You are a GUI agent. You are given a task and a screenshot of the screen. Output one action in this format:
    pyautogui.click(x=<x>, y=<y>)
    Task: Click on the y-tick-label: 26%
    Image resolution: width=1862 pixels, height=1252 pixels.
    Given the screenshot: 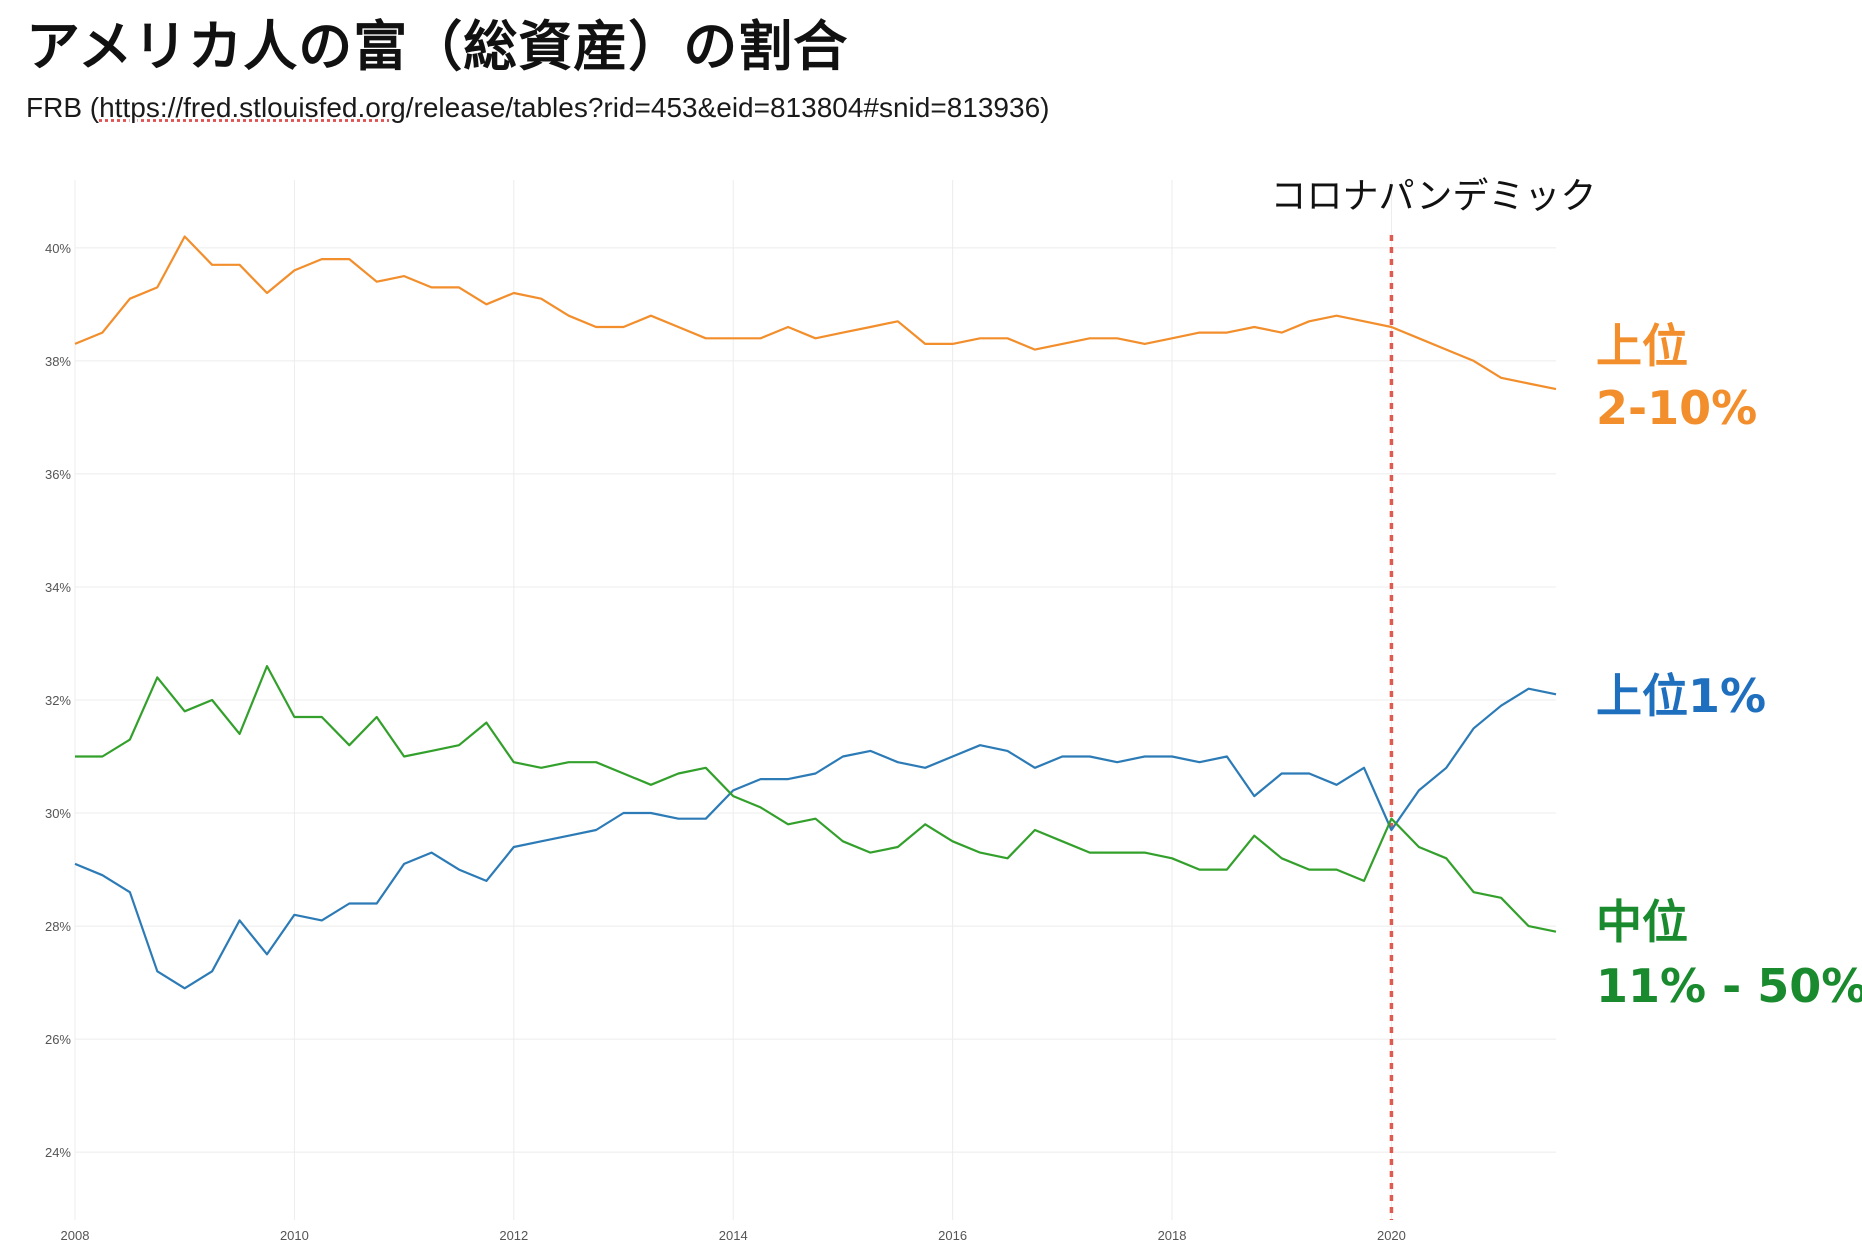 What is the action you would take?
    pyautogui.click(x=58, y=1039)
    